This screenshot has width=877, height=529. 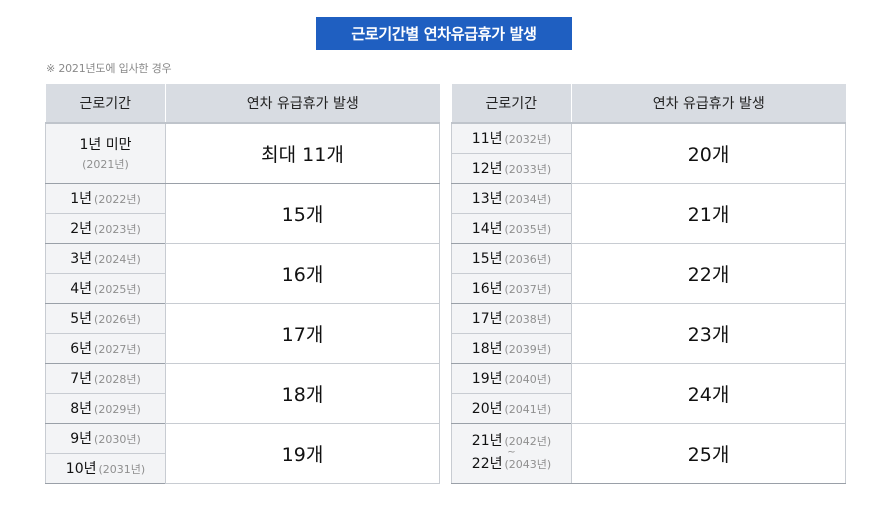 I want to click on period-cell: 9년 (2030년), so click(x=105, y=438).